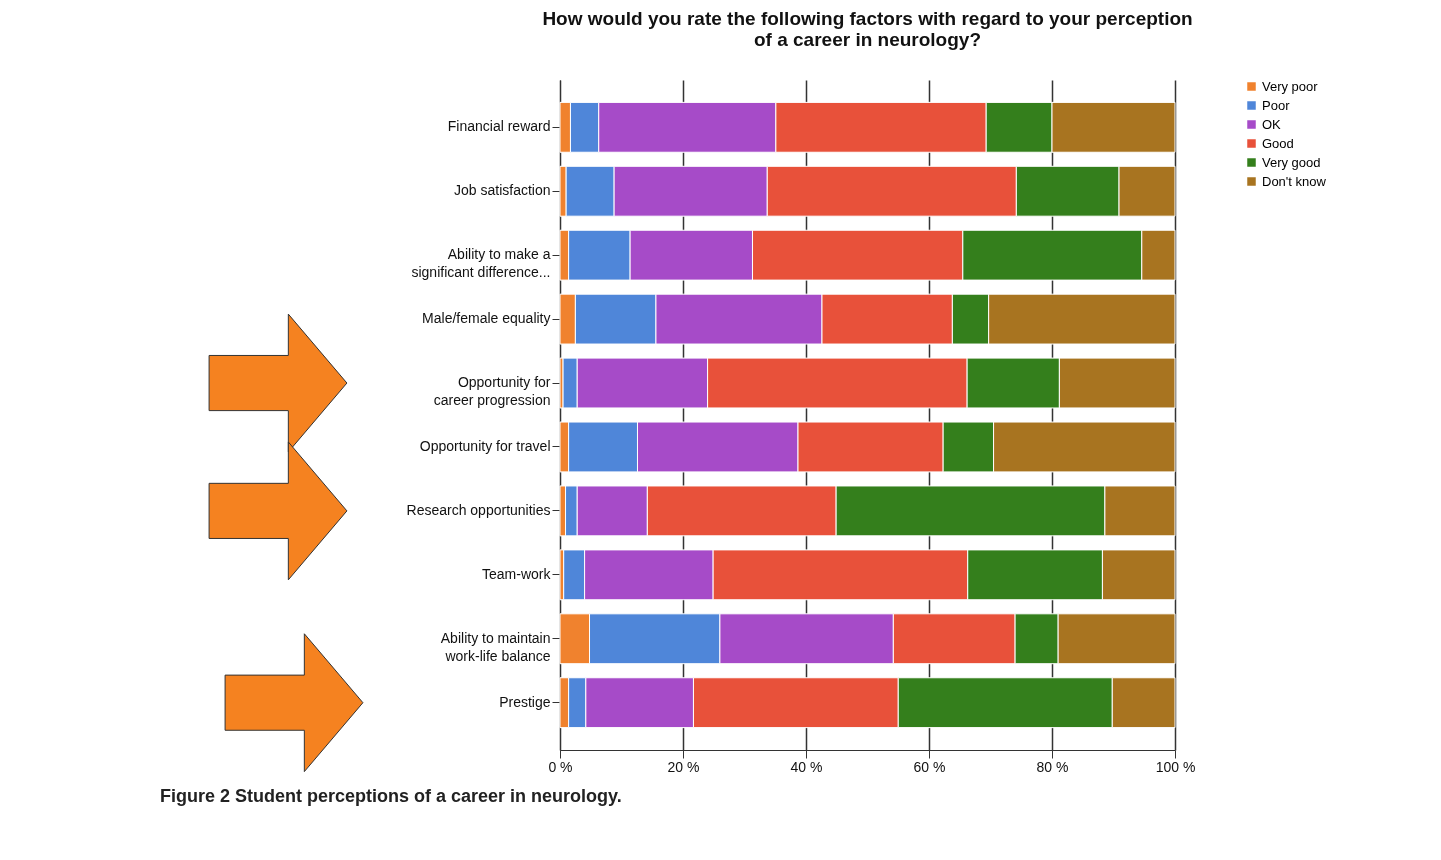 The width and height of the screenshot is (1441, 860). Describe the element at coordinates (683, 766) in the screenshot. I see `x-tick-label: 20 %` at that location.